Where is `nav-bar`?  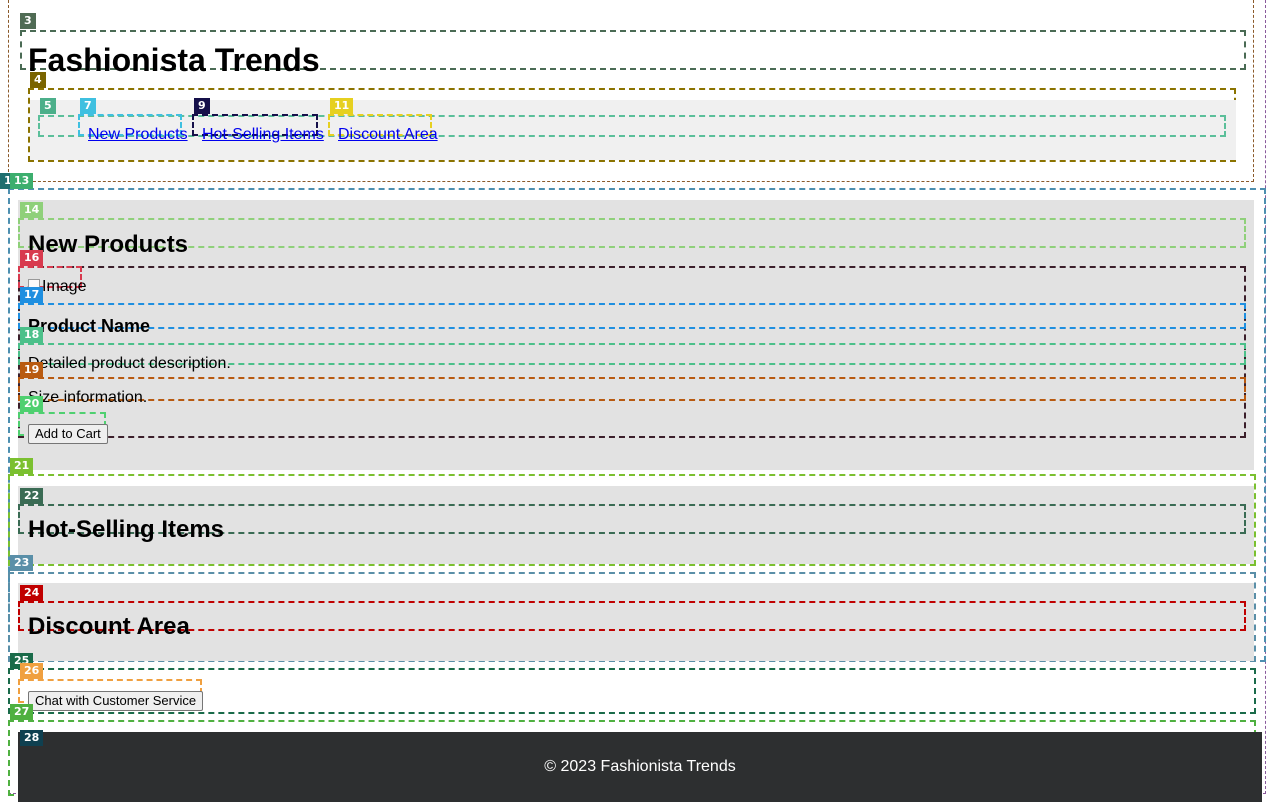
nav-bar is located at coordinates (633, 130).